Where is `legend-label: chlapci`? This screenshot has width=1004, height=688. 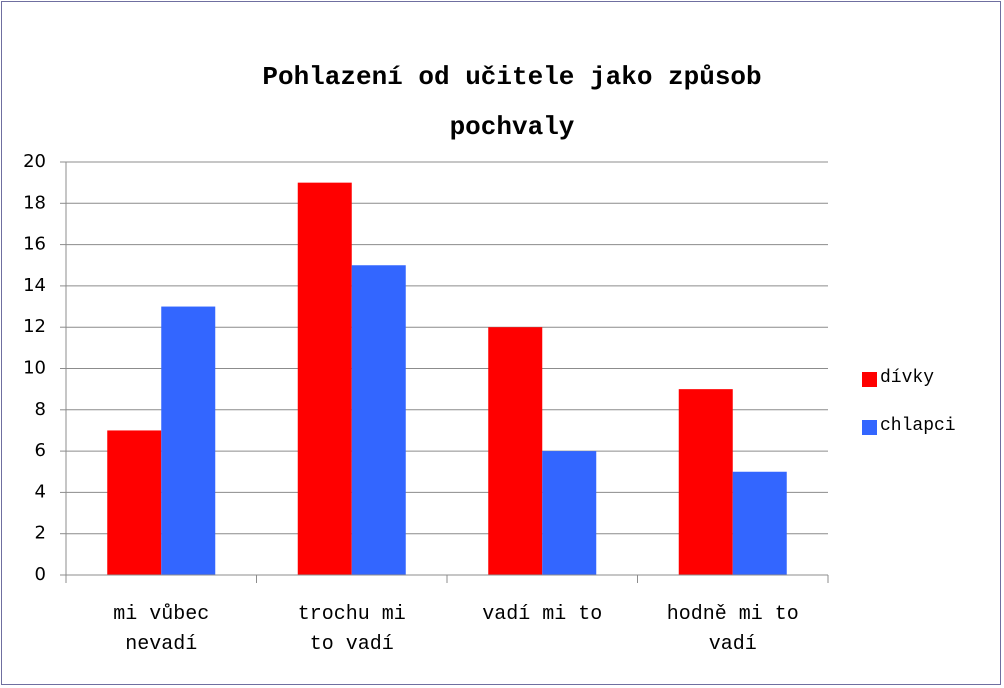
legend-label: chlapci is located at coordinates (918, 426).